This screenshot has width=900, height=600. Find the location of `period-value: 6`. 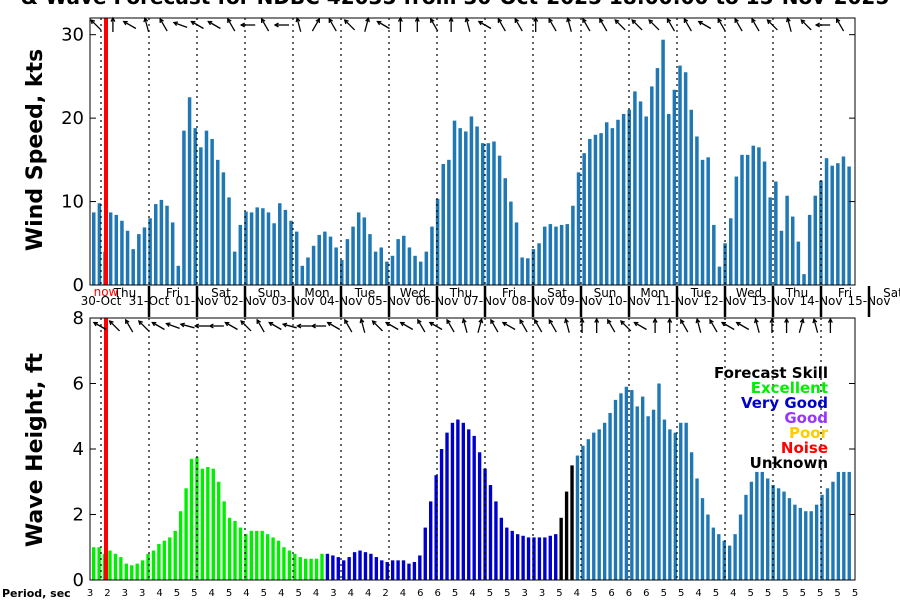

period-value: 6 is located at coordinates (438, 593).